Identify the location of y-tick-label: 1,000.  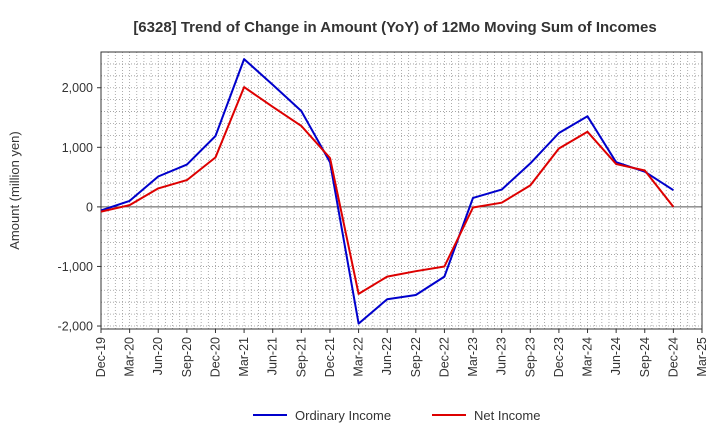
(77, 148).